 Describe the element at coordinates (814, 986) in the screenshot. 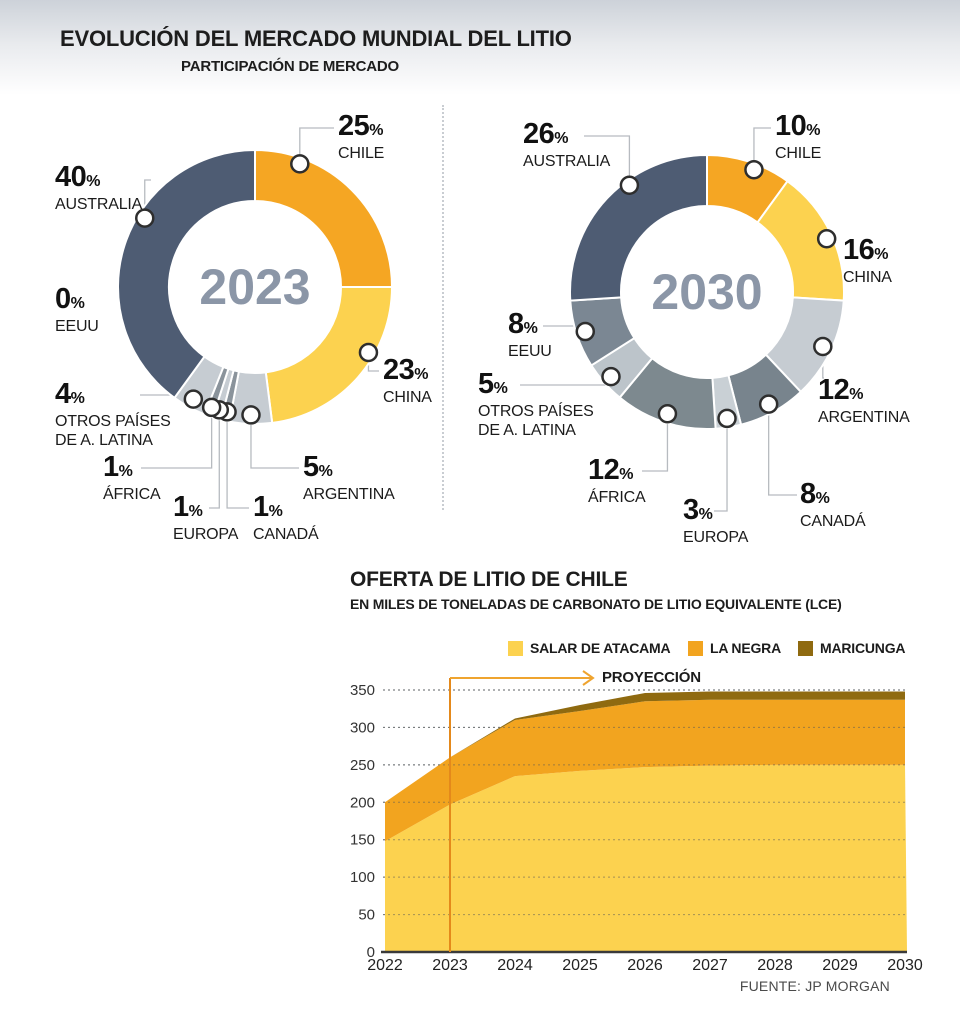

I see `source-credit: FUENTE: JP MORGAN` at that location.